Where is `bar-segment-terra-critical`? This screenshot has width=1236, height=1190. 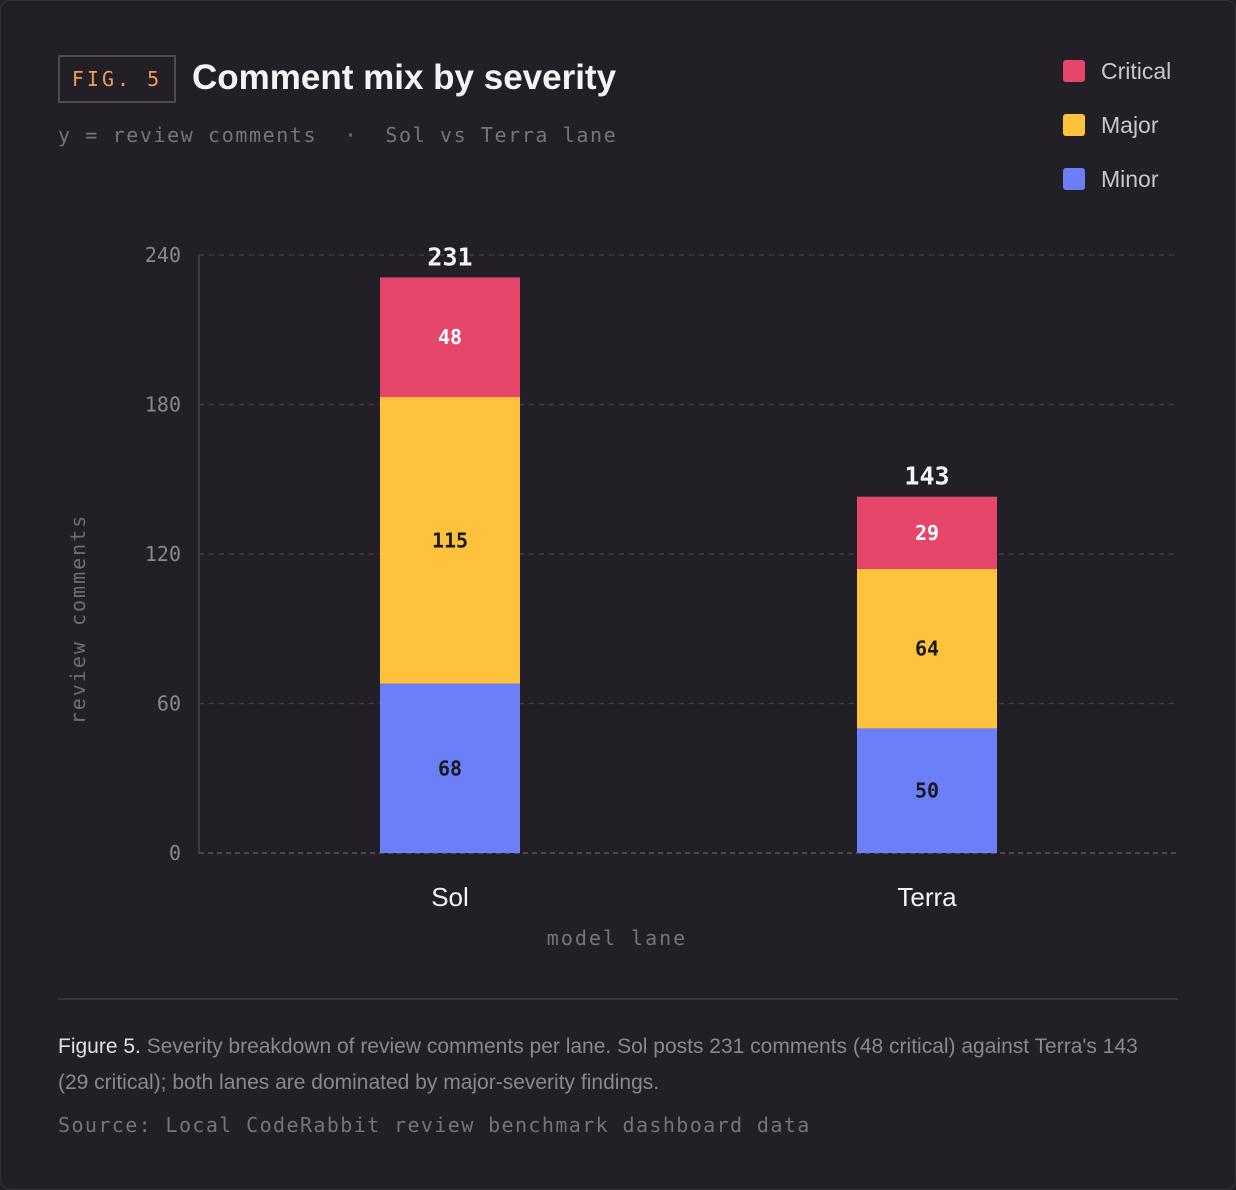
bar-segment-terra-critical is located at coordinates (927, 532).